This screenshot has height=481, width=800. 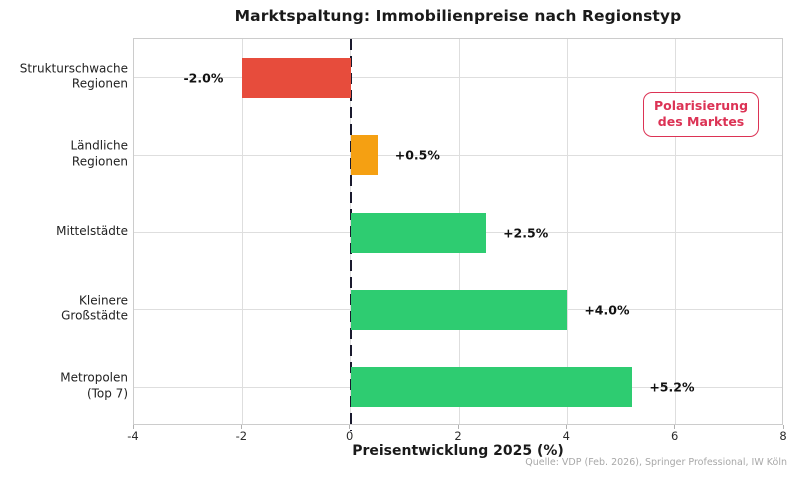 I want to click on x-tick-label: 8, so click(x=783, y=436).